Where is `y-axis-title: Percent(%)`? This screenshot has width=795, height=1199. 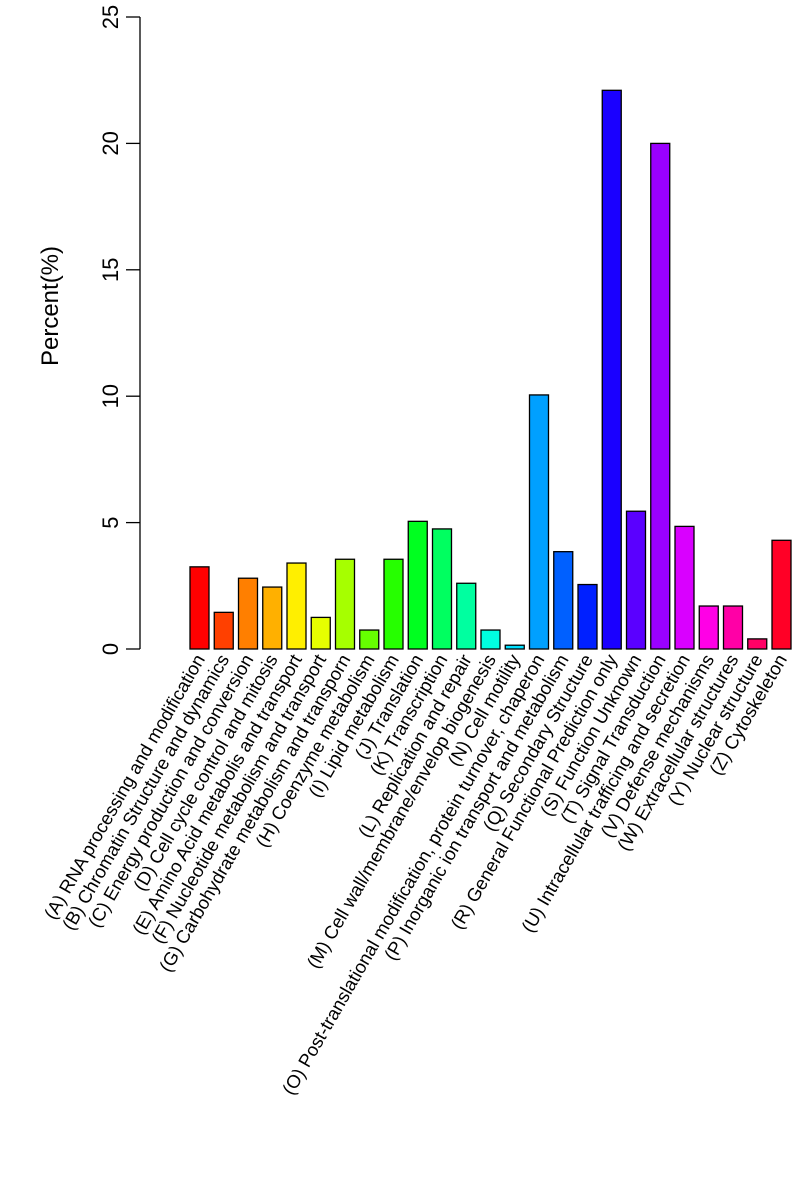 y-axis-title: Percent(%) is located at coordinates (50, 306).